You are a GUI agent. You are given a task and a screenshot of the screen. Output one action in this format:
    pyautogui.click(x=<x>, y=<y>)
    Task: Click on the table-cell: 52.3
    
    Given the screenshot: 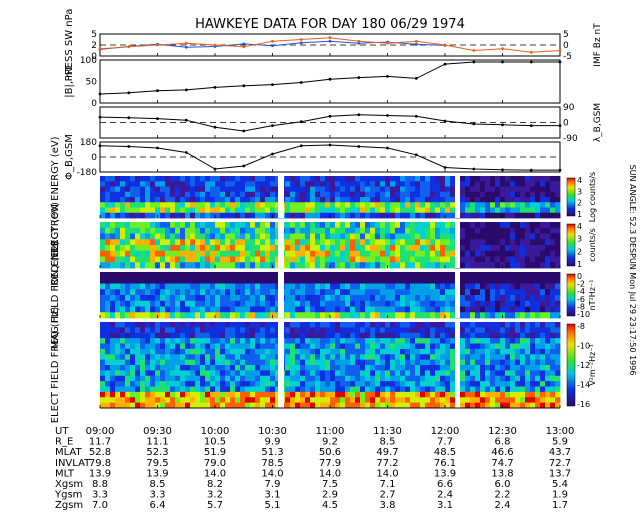 What is the action you would take?
    pyautogui.click(x=157, y=452)
    